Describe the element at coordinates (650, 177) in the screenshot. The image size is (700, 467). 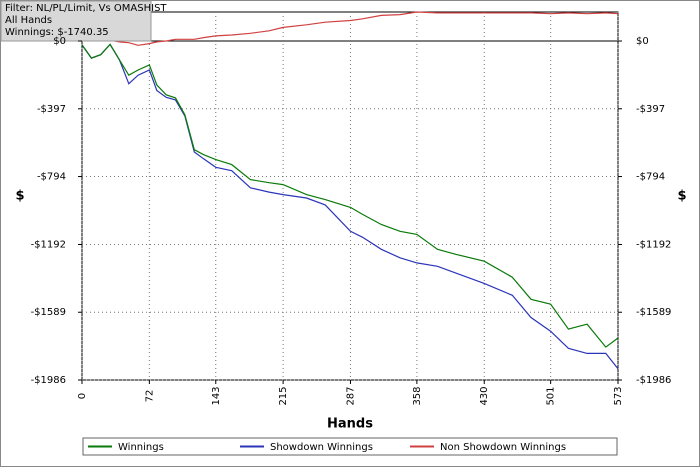
I see `y2-tick-label: -$794` at that location.